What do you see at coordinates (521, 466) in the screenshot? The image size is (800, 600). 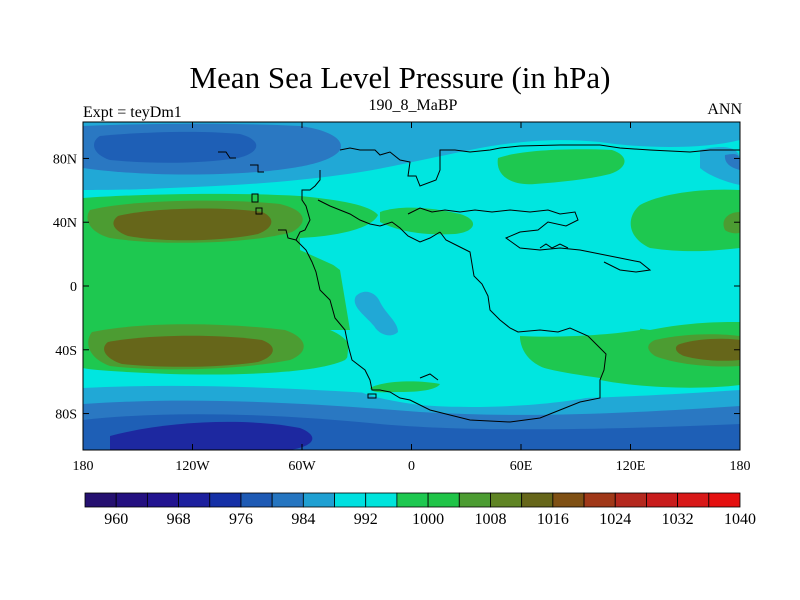 I see `x-tick-label: 60E` at bounding box center [521, 466].